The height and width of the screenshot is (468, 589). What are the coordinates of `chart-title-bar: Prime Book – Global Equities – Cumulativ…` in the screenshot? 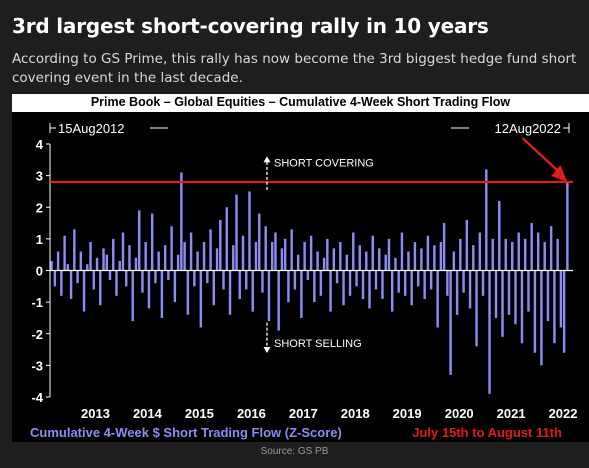 It's located at (300, 103).